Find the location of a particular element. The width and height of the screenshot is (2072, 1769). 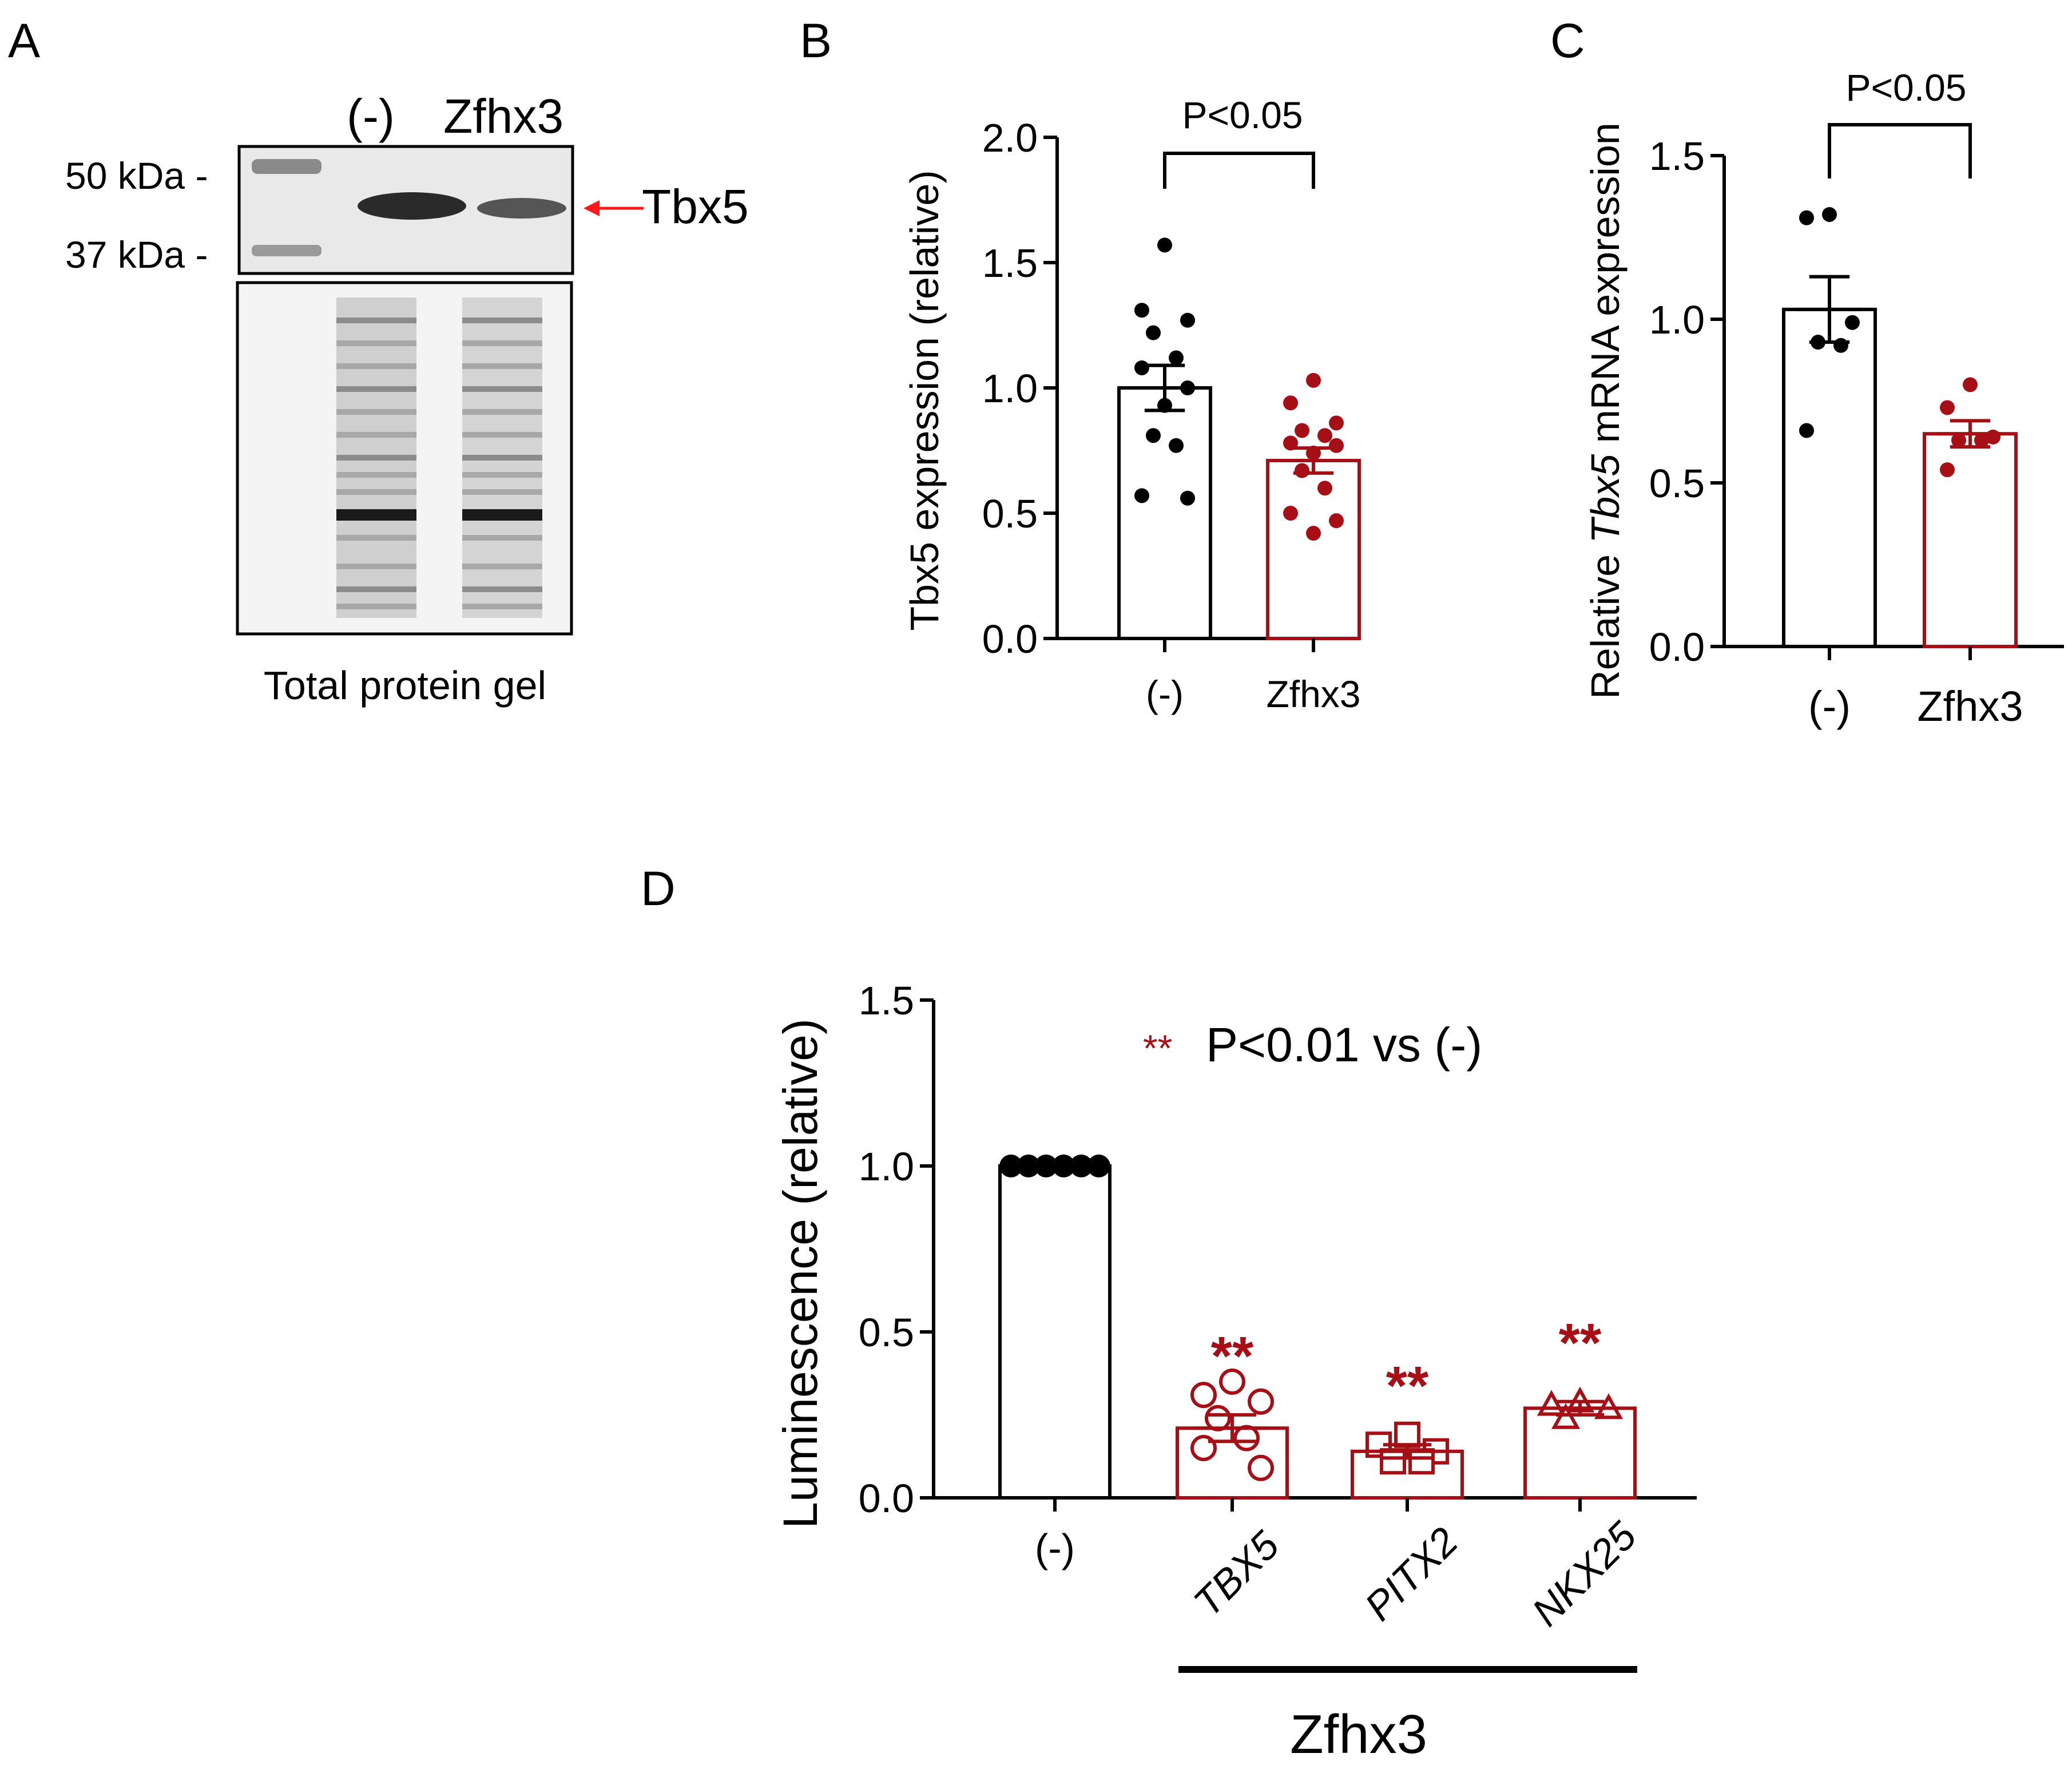

zfhx3-group-label: Zfhx3 is located at coordinates (1358, 1734).